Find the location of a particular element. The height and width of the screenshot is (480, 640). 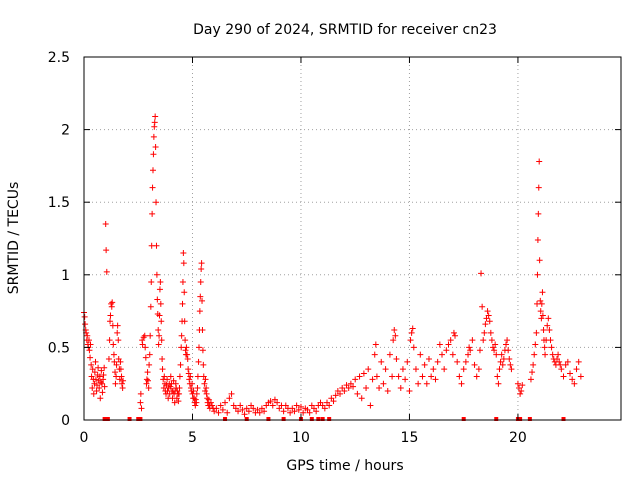

y-tick-labels: 0 0.5 1 1.5 2 2.5 is located at coordinates (59, 239).